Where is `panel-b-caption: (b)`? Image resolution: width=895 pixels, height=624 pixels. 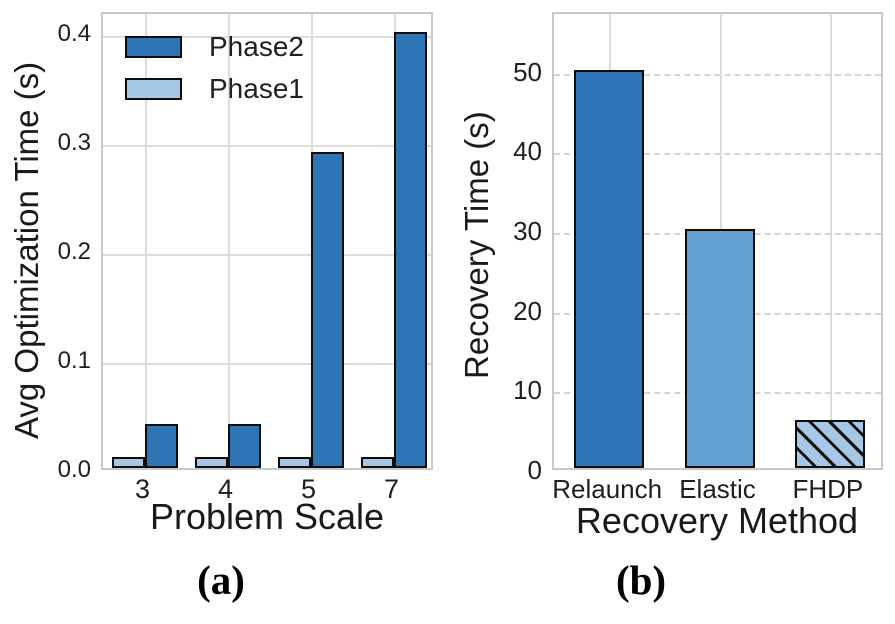
panel-b-caption: (b) is located at coordinates (641, 580).